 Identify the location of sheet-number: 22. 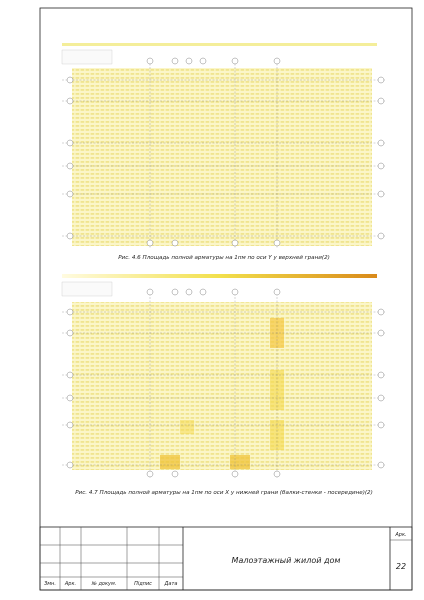
(401, 566).